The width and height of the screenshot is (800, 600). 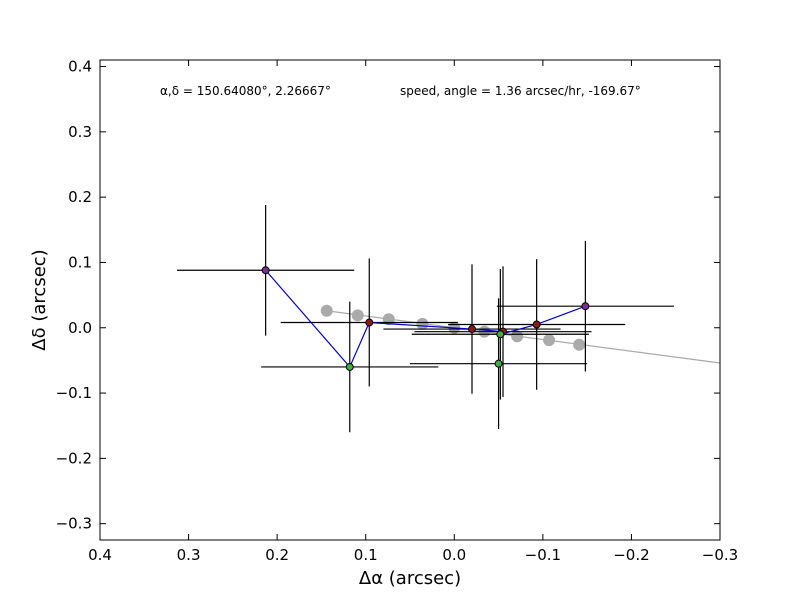 I want to click on y-tick-label: 0.4, so click(x=80, y=67).